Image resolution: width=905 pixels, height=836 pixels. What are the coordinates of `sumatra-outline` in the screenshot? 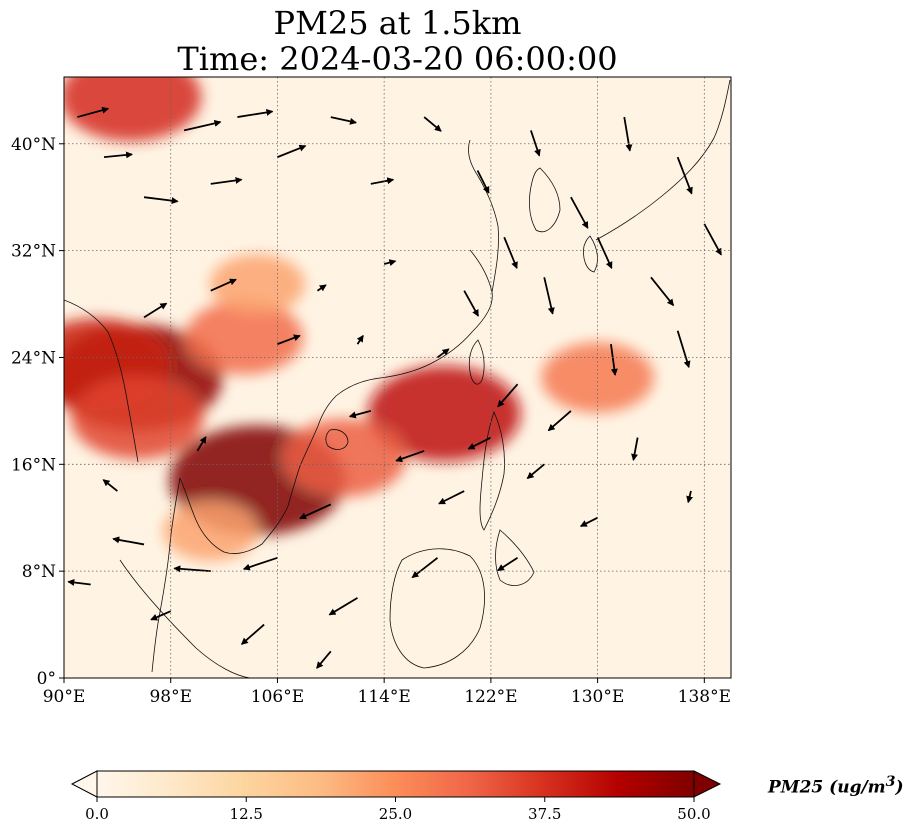 It's located at (185, 618).